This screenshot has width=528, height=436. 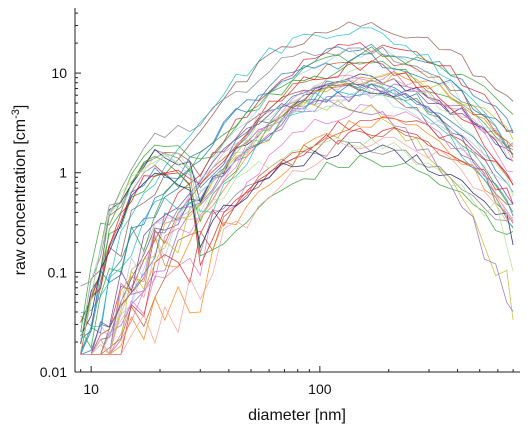 I want to click on y-axis-title: raw concentration [cm-3], so click(x=19, y=190).